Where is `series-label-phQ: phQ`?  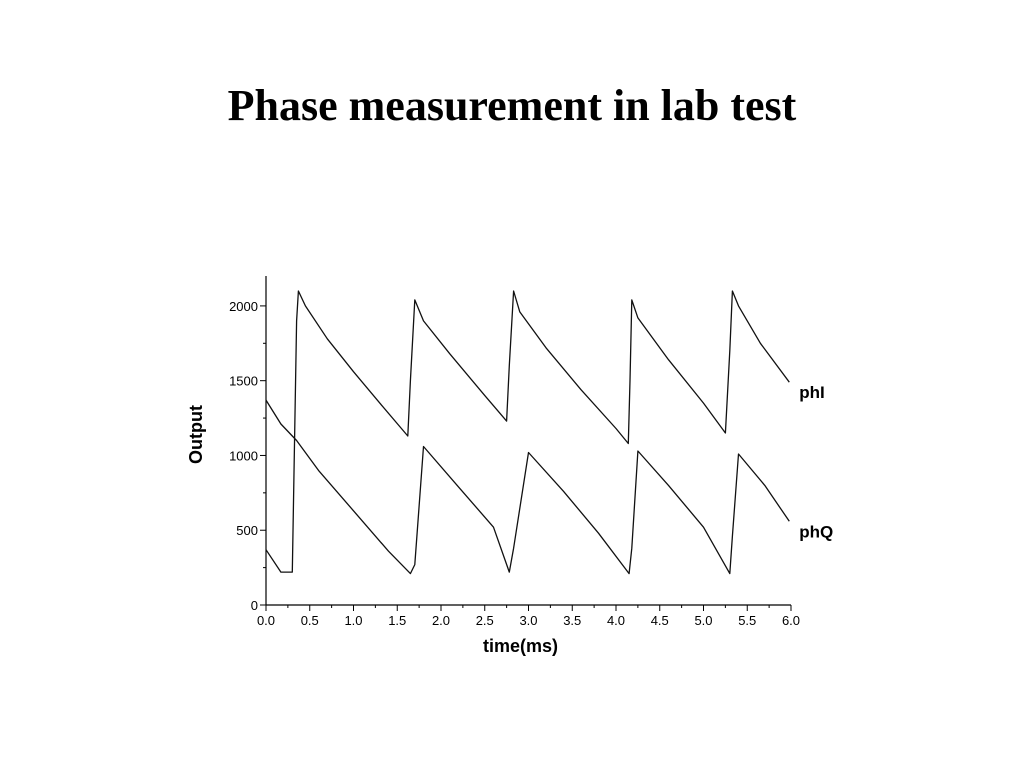
series-label-phQ: phQ is located at coordinates (816, 531).